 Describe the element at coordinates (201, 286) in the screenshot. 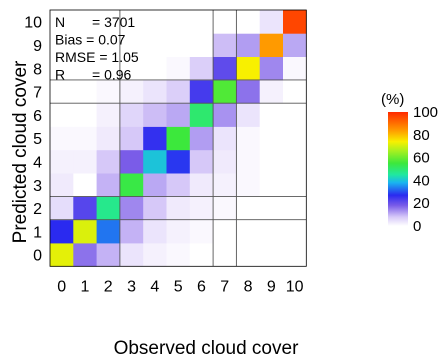

I see `x-tick-label: 6` at that location.